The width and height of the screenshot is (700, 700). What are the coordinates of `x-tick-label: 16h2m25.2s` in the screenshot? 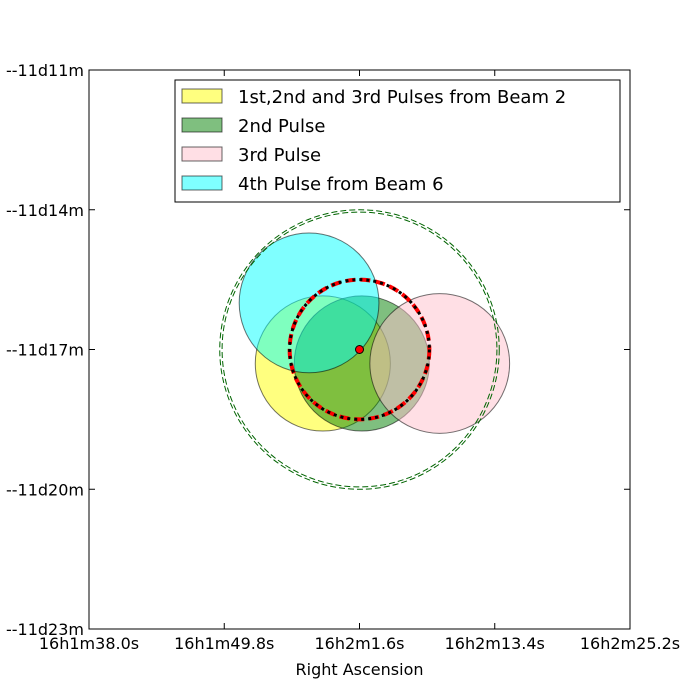 It's located at (630, 643).